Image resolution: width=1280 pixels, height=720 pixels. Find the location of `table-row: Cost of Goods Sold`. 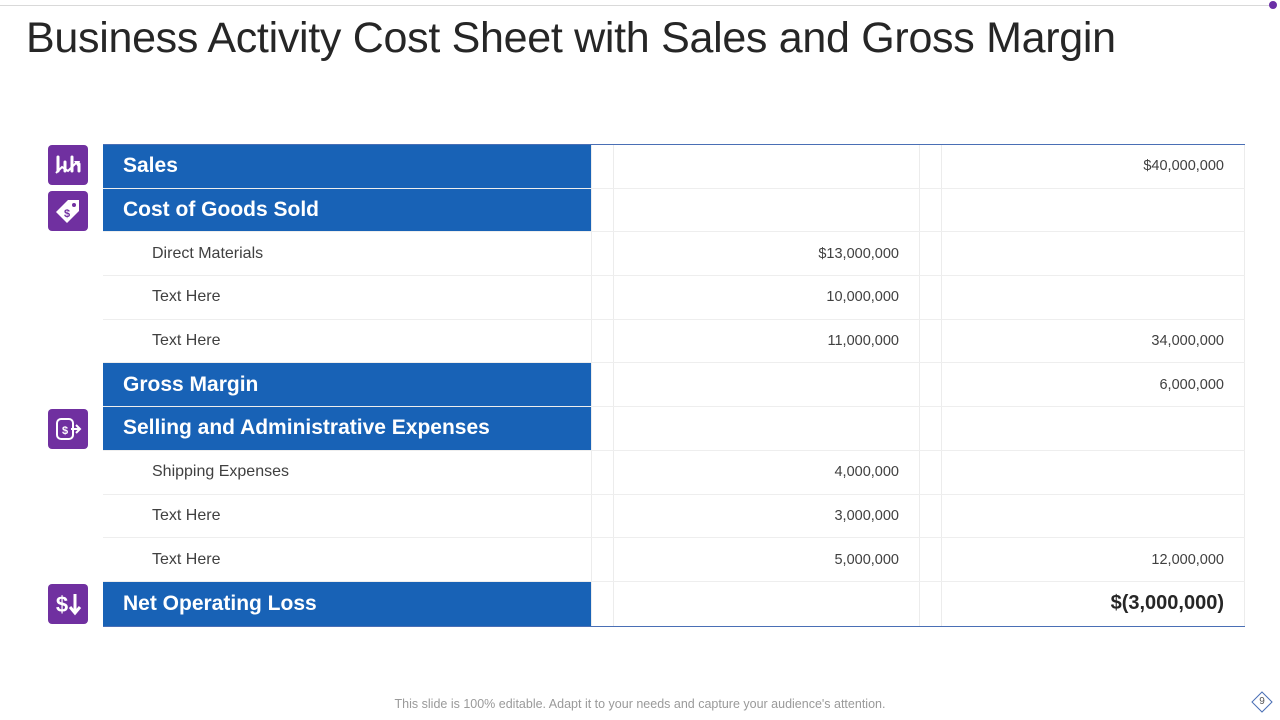

table-row: Cost of Goods Sold is located at coordinates (674, 210).